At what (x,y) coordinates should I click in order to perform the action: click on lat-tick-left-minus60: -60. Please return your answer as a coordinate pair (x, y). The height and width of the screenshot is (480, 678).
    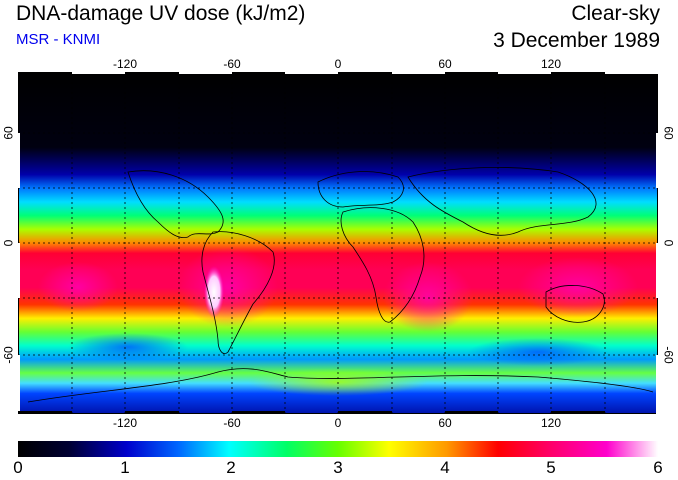
    Looking at the image, I should click on (8, 355).